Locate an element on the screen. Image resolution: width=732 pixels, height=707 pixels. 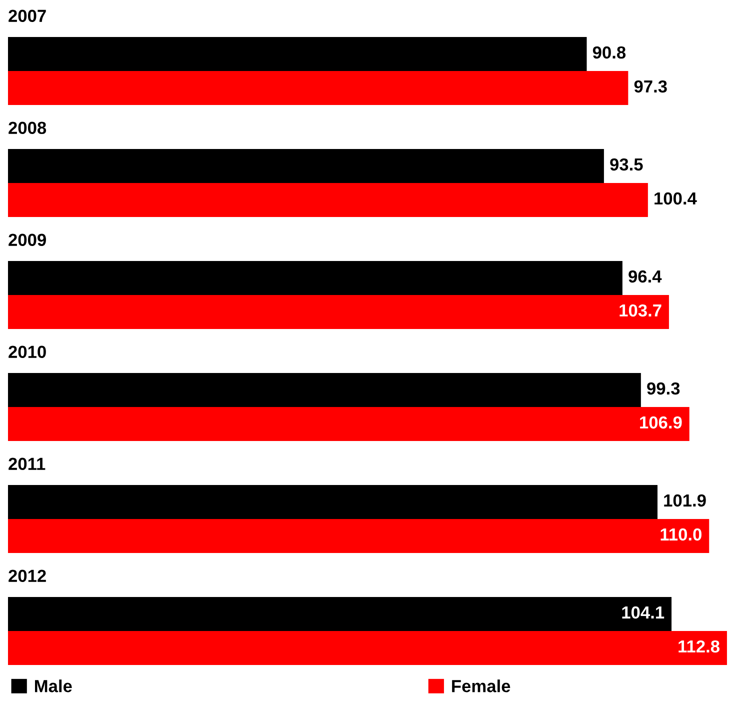
legend-label: Male is located at coordinates (53, 686).